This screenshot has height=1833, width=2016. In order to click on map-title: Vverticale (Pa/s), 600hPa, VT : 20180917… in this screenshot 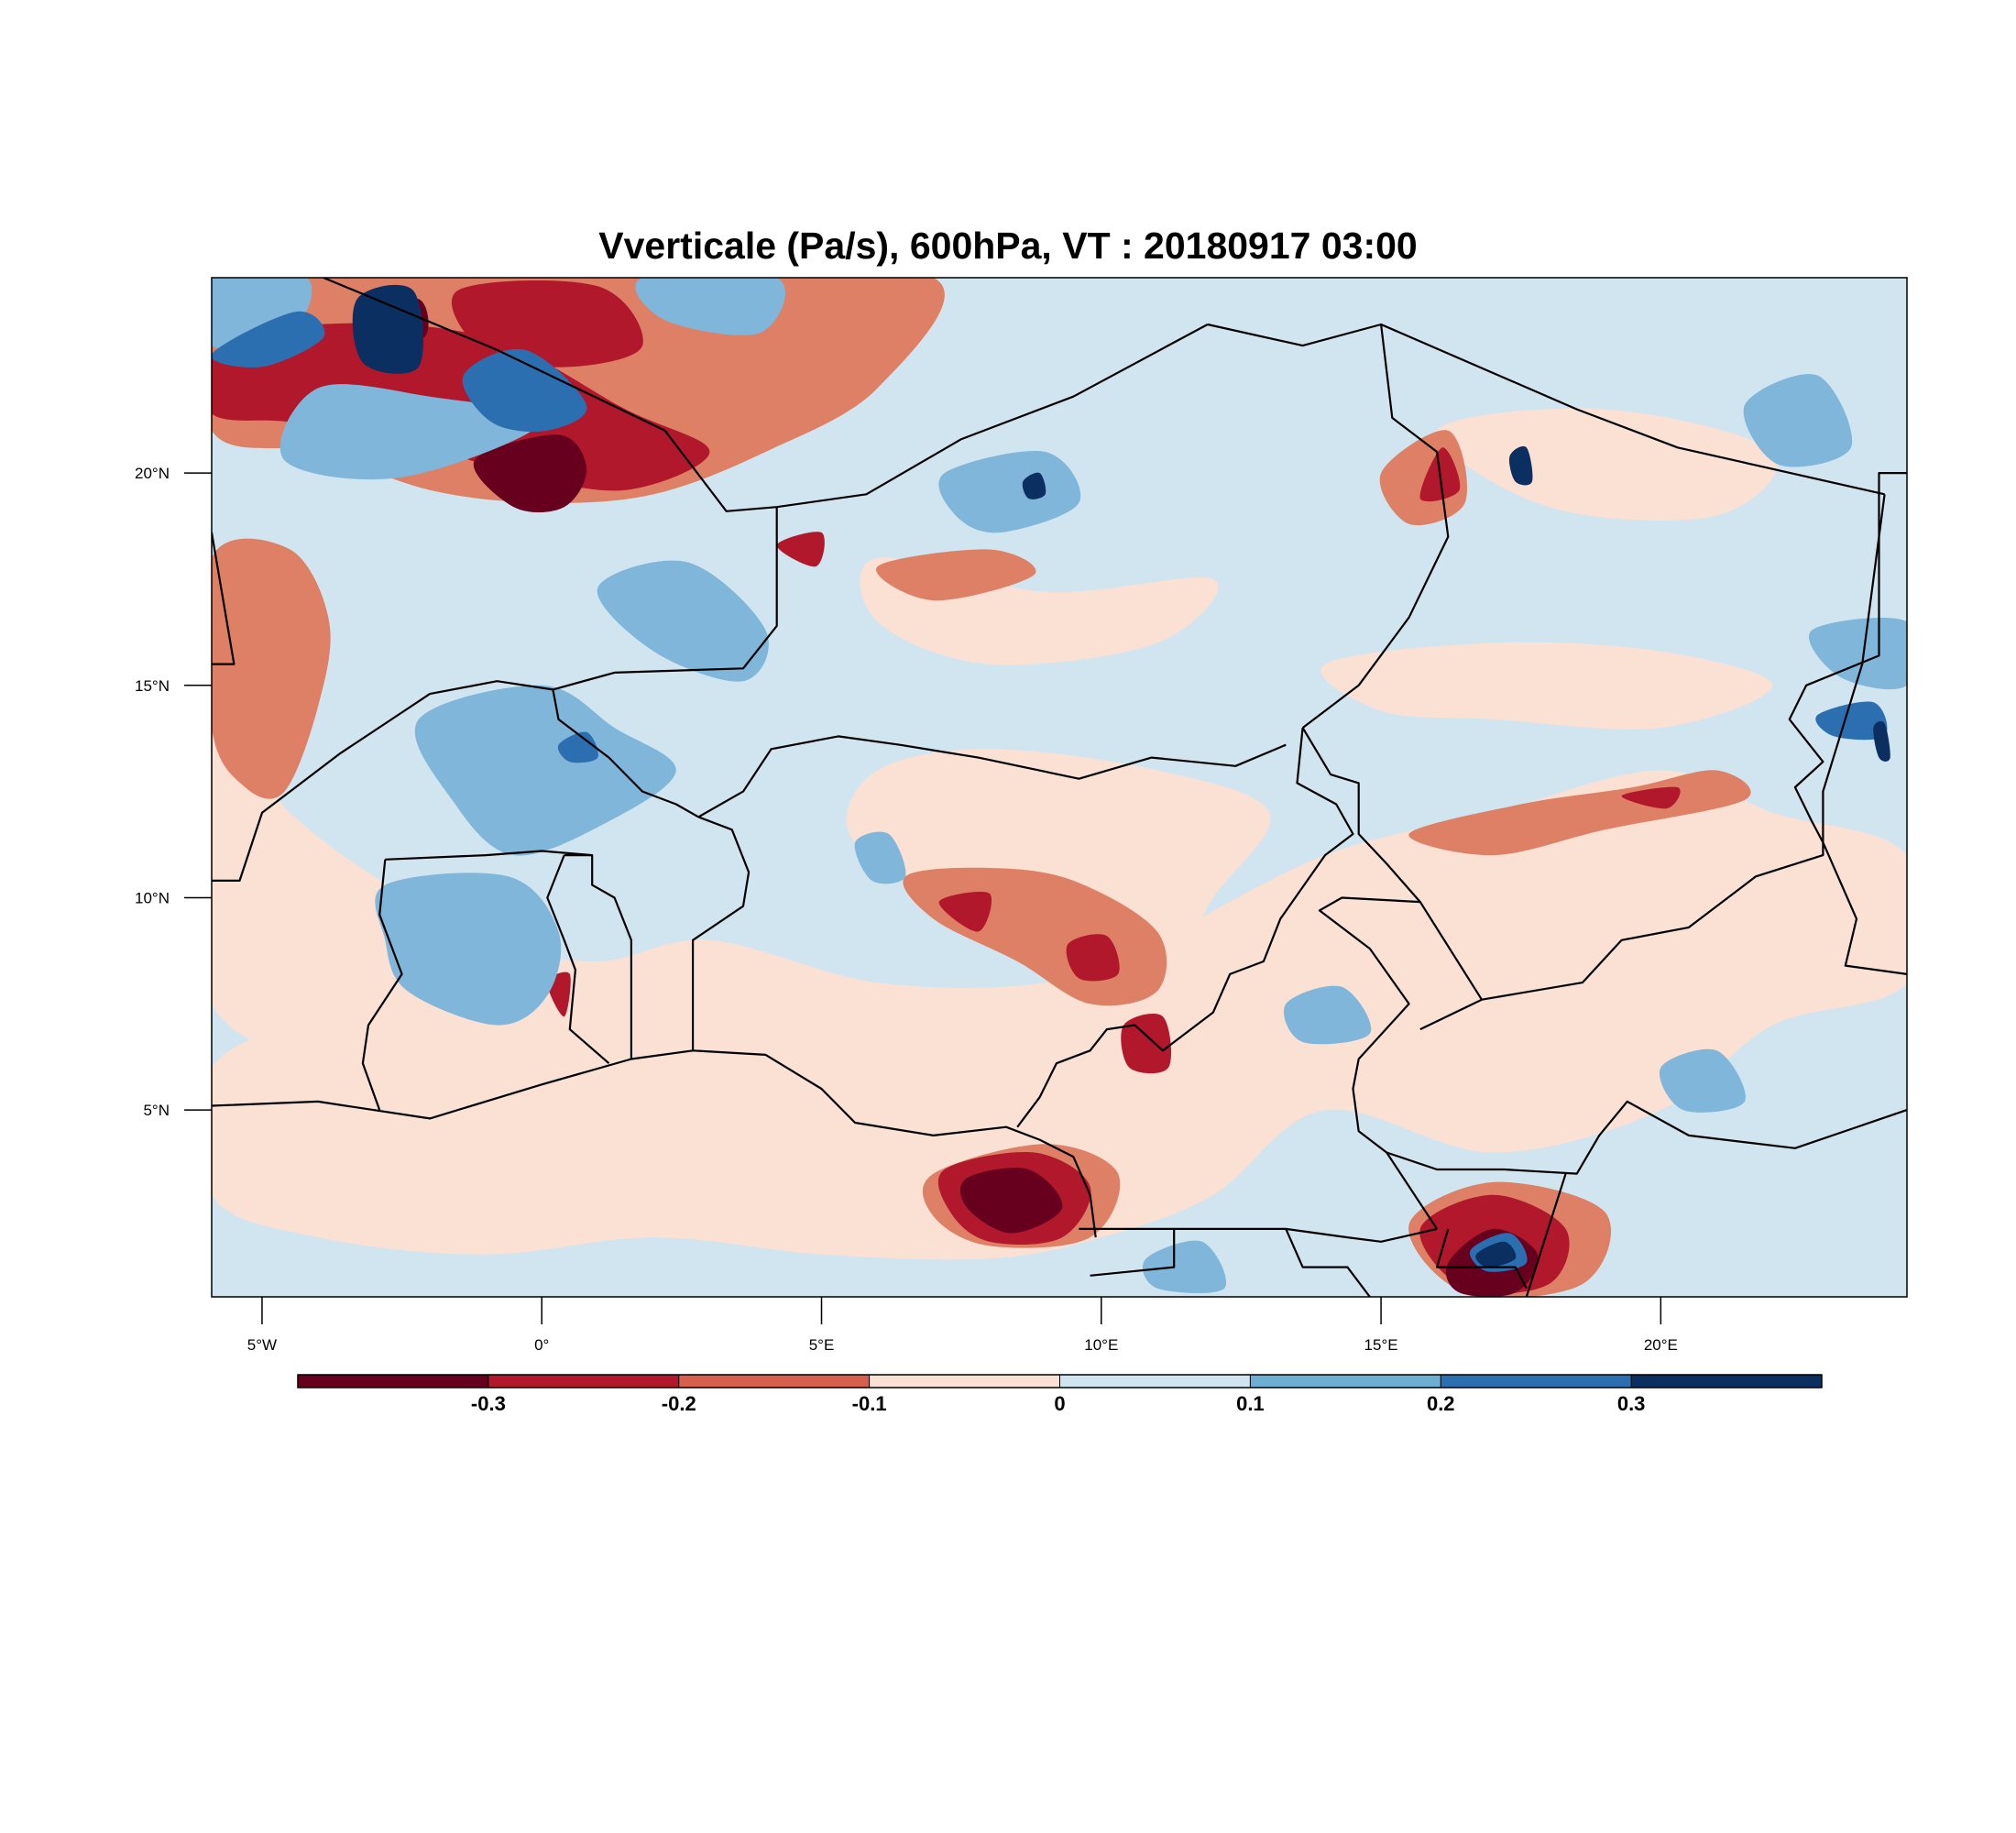, I will do `click(1008, 246)`.